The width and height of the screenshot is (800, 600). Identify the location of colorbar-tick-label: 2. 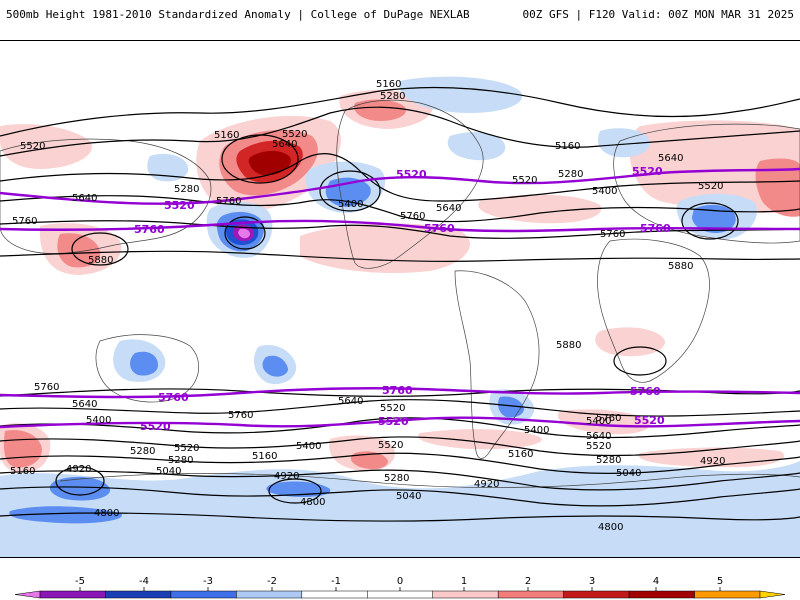
(528, 581).